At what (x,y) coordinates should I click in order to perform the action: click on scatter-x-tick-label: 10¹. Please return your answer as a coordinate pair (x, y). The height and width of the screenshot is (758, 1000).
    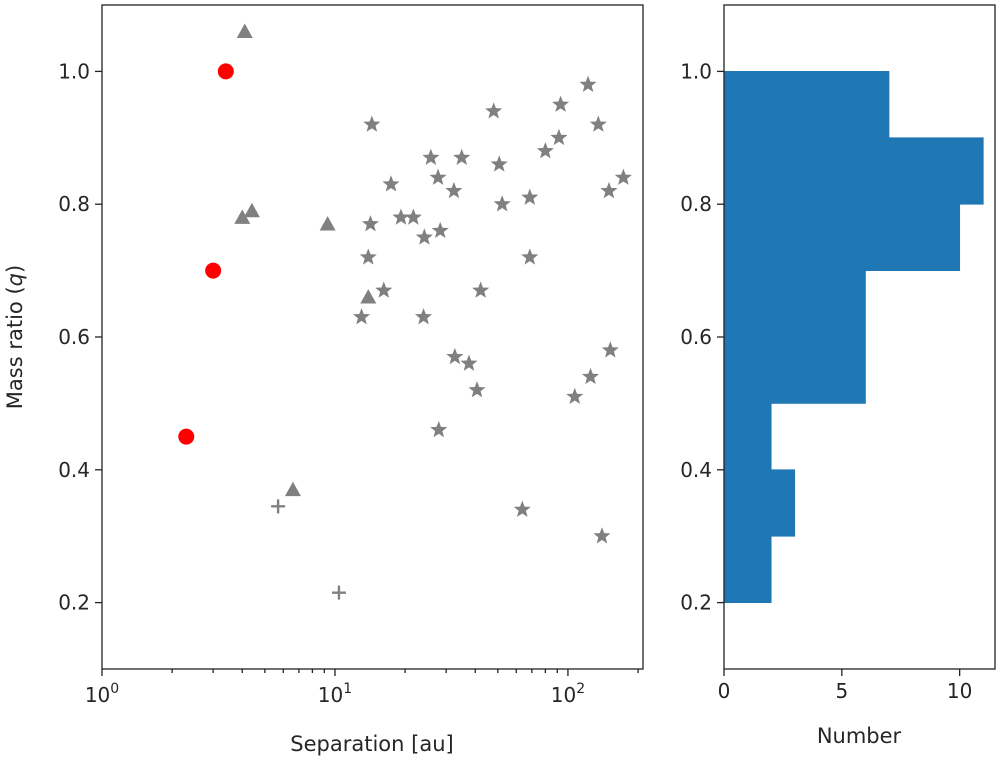
    Looking at the image, I should click on (335, 694).